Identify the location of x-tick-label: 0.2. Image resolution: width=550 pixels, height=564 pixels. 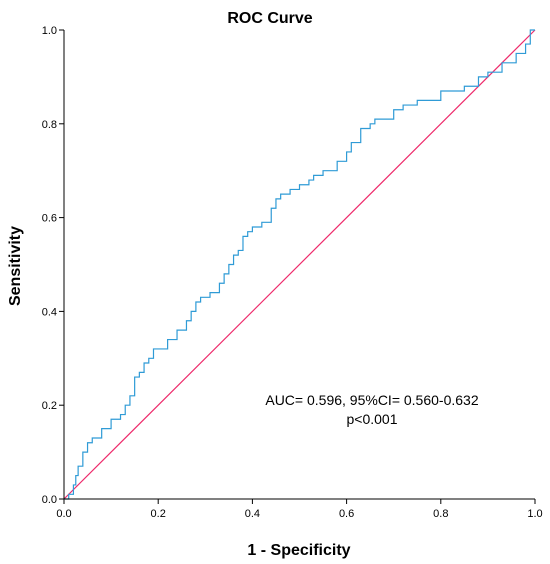
(158, 514).